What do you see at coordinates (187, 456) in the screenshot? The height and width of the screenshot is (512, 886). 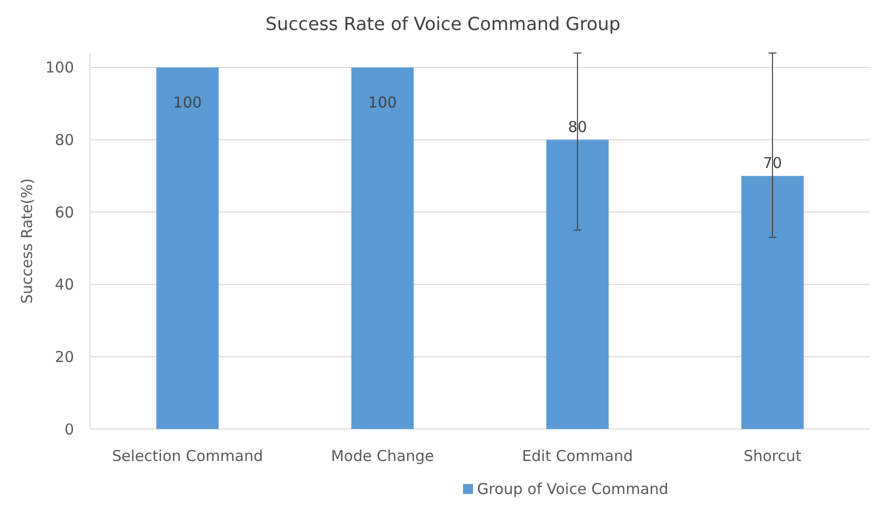 I see `x-tick-label: Selection Command` at bounding box center [187, 456].